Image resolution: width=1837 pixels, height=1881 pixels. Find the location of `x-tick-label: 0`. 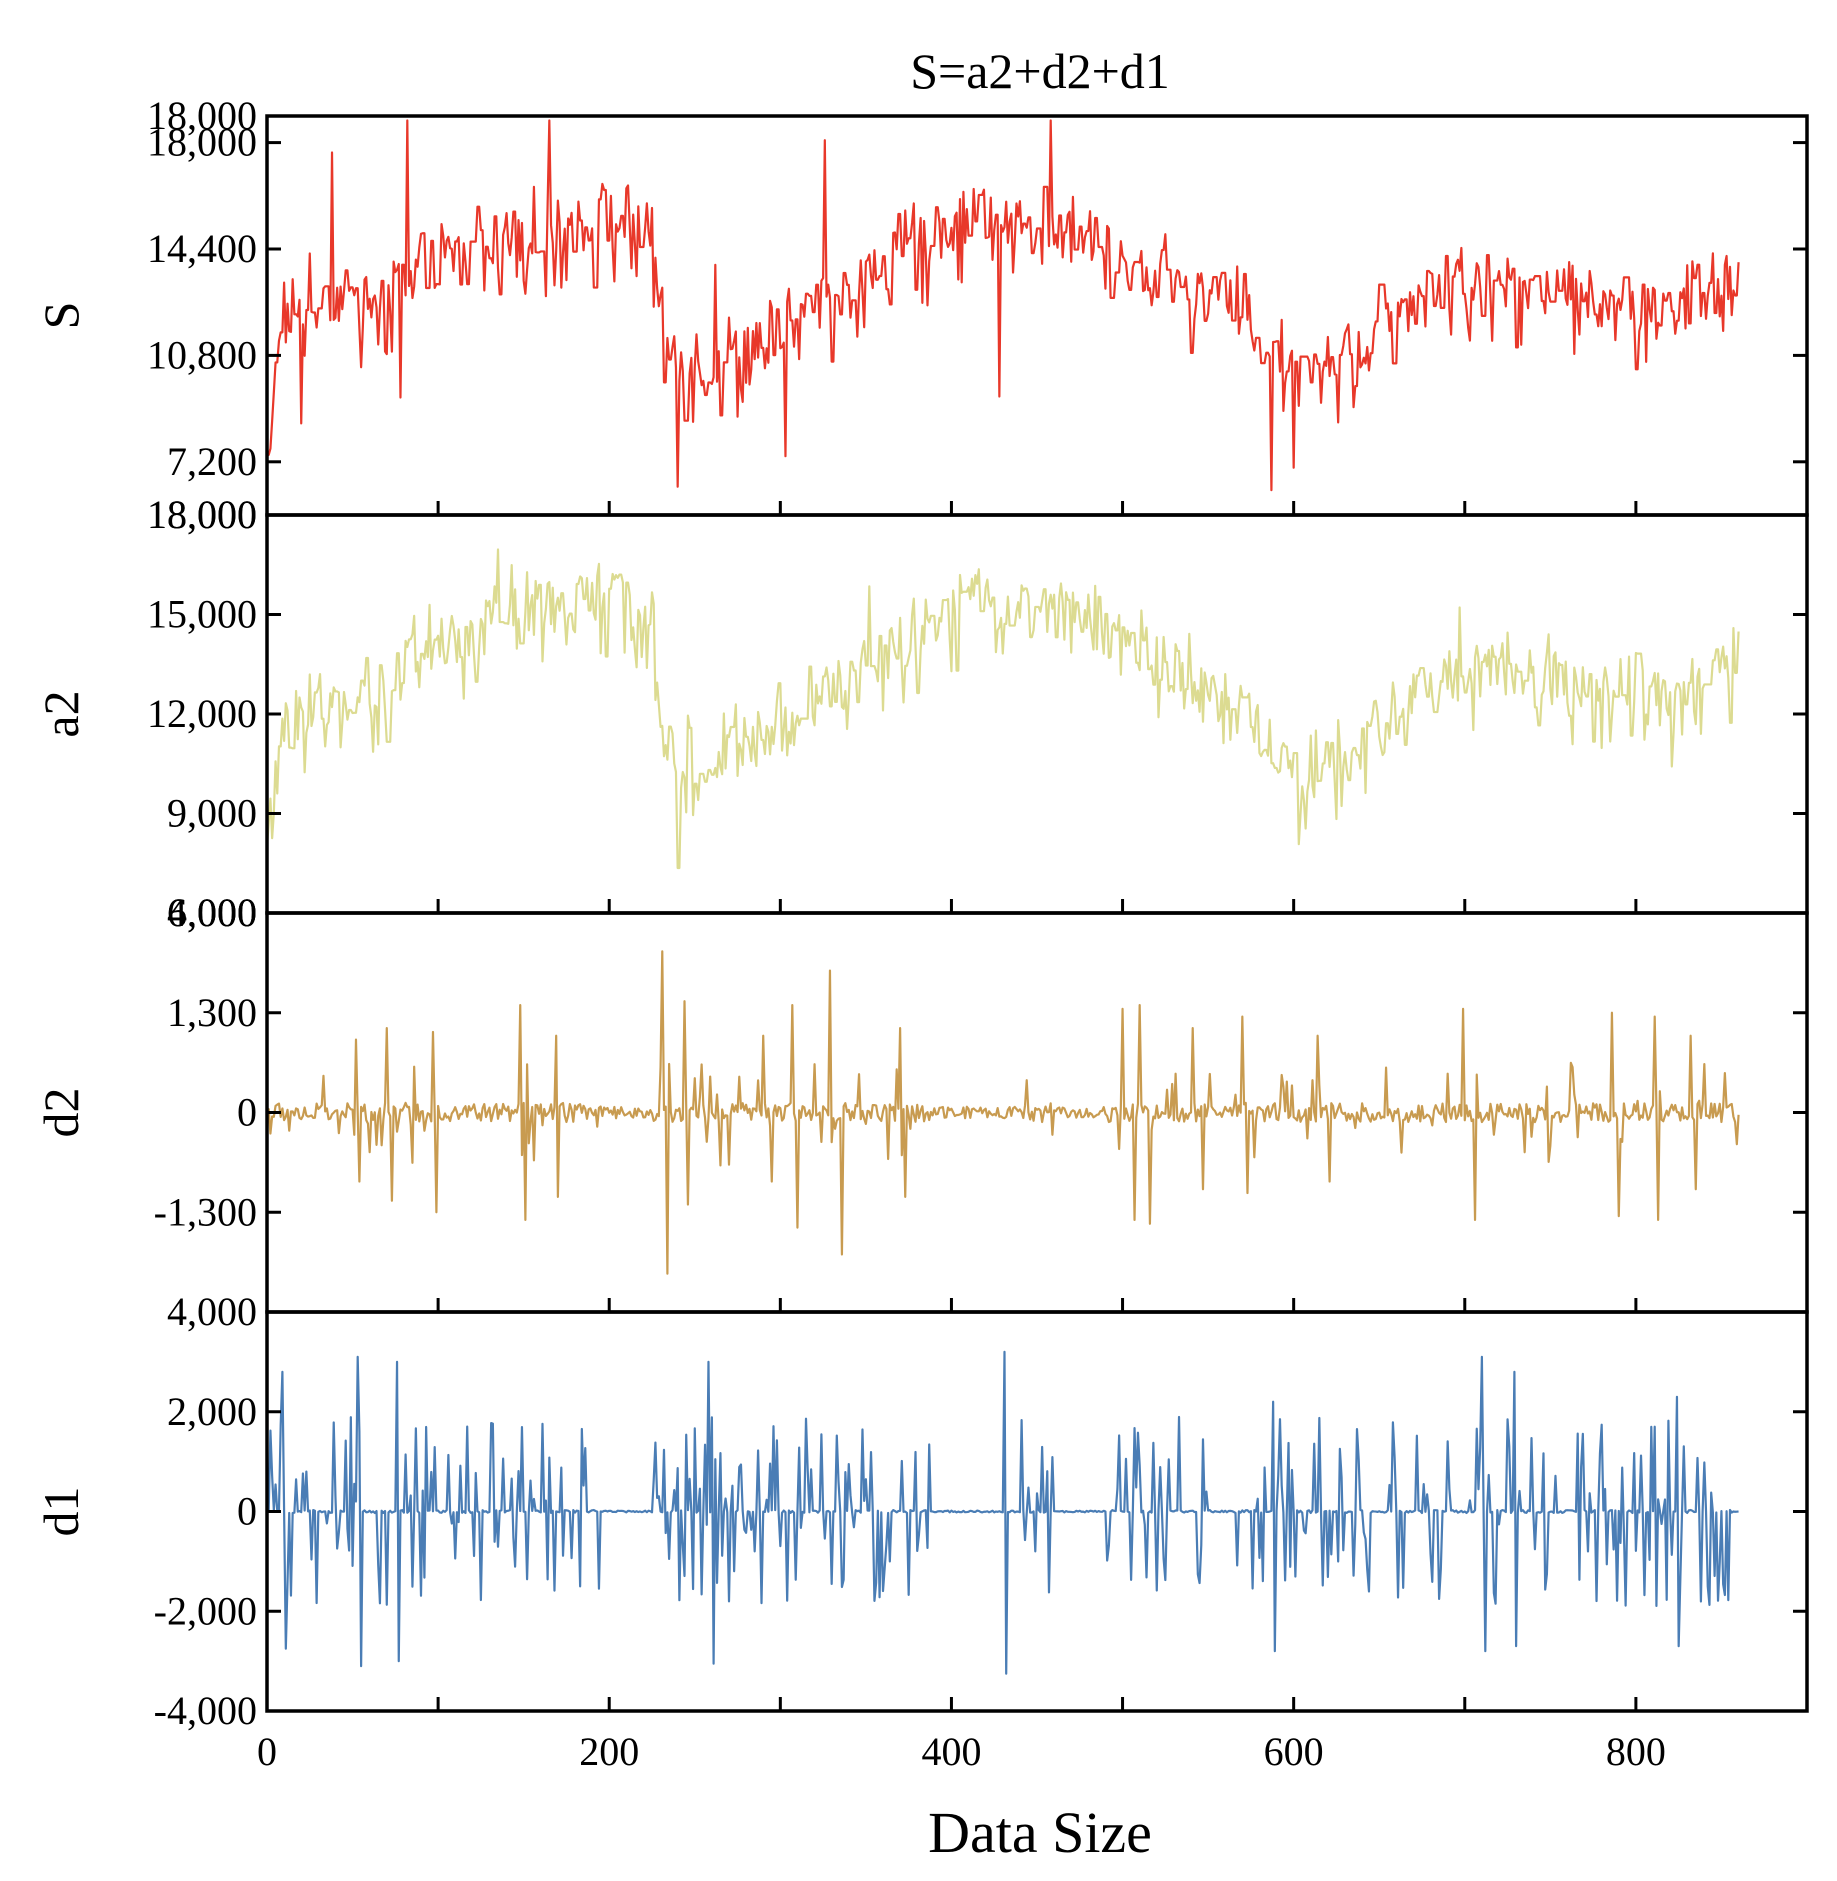

x-tick-label: 0 is located at coordinates (267, 1751).